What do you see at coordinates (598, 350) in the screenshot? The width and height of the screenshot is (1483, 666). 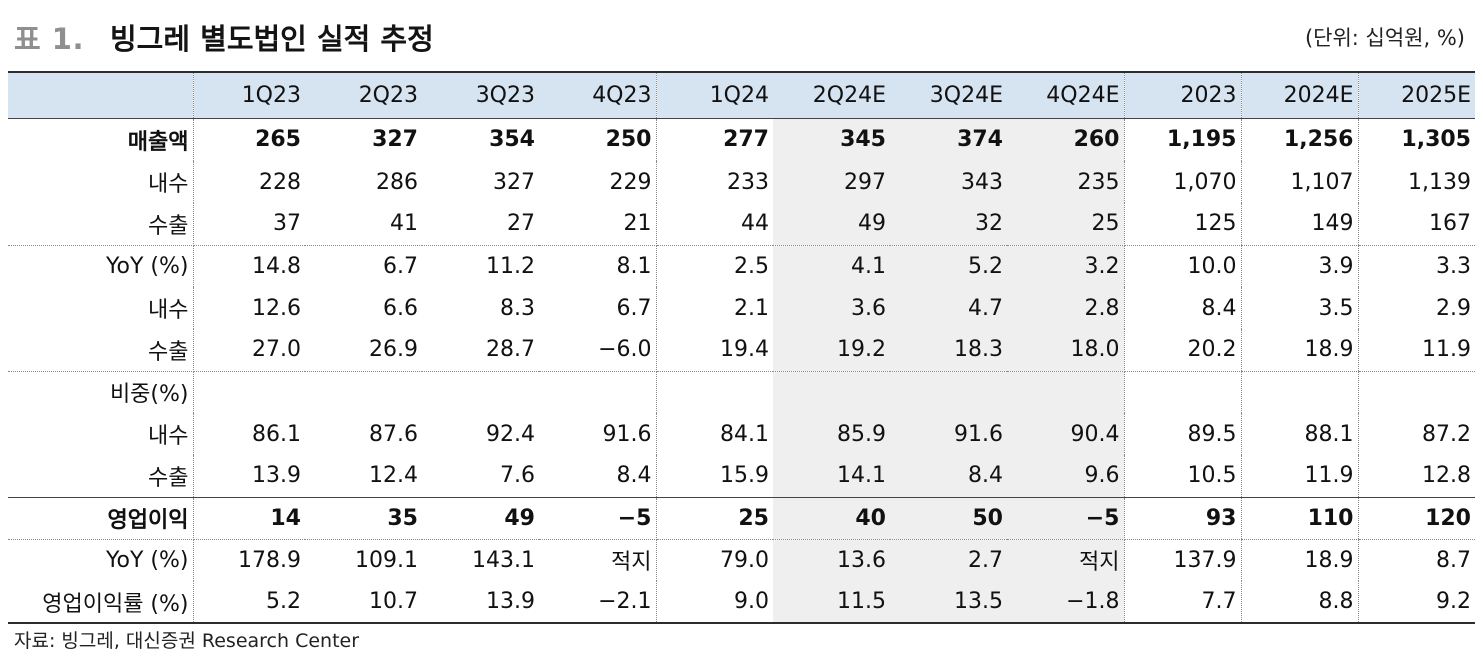 I see `table-cell: −6.0` at bounding box center [598, 350].